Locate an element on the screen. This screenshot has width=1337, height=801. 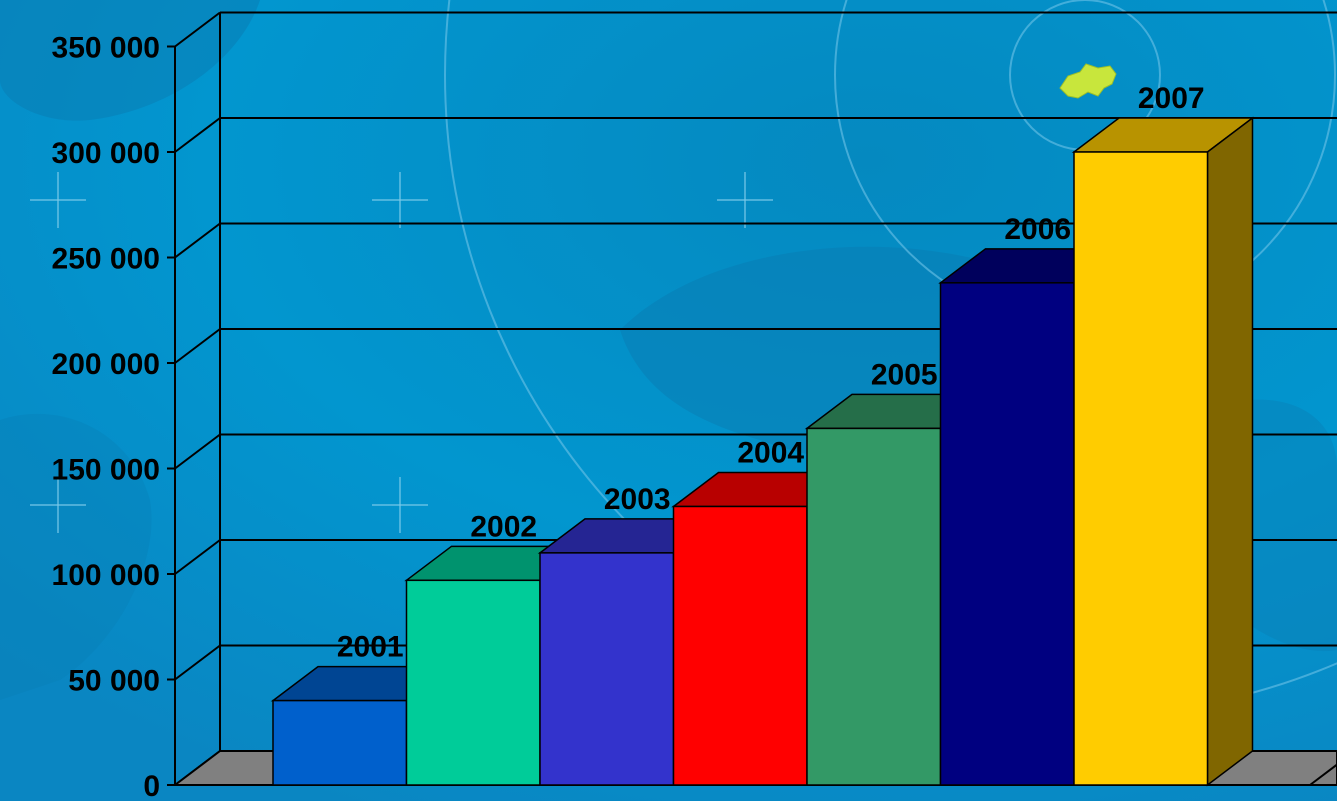
y-tick-label: 150 000 is located at coordinates (106, 470).